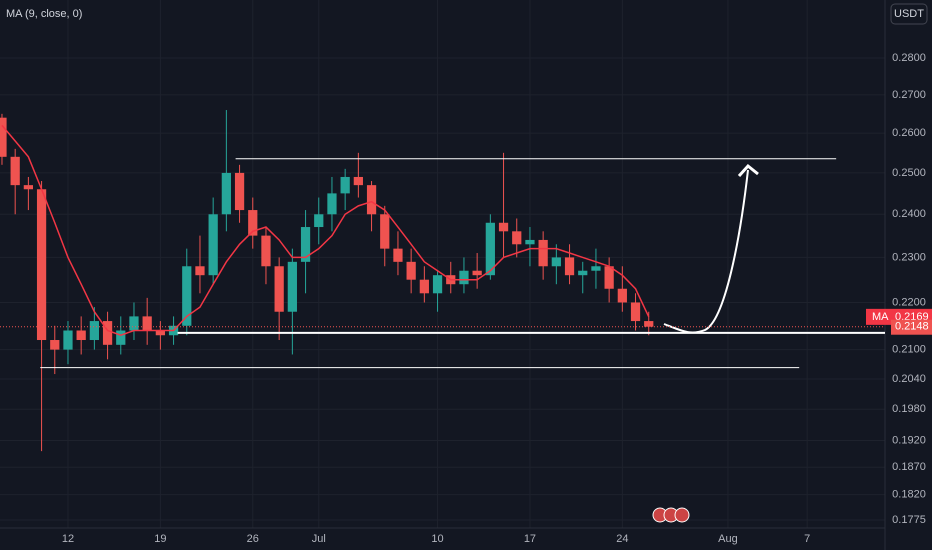 The height and width of the screenshot is (550, 932). Describe the element at coordinates (68, 539) in the screenshot. I see `x-tick-label: 12` at that location.